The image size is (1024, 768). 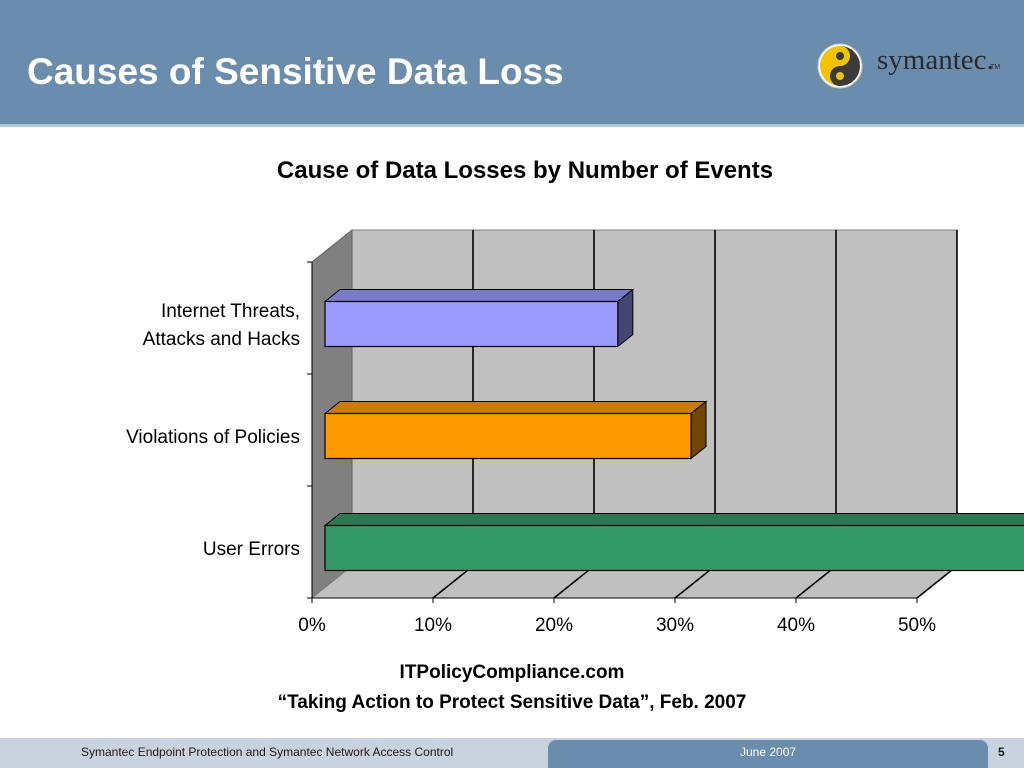 I want to click on chart-title: Cause of Data Losses by Number of Events, so click(x=525, y=170).